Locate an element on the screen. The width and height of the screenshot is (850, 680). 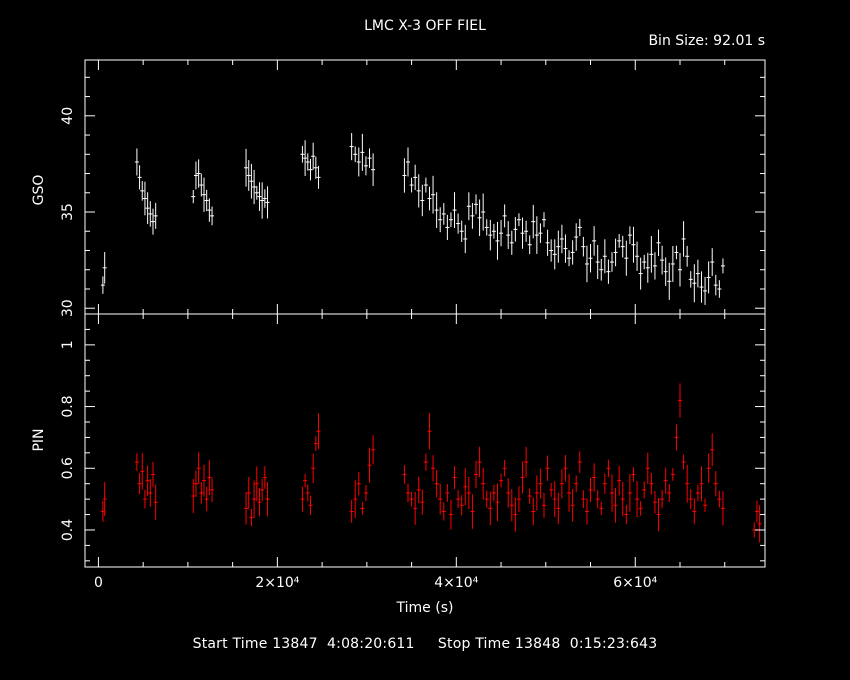
gso-ytick-label: 40 is located at coordinates (68, 116).